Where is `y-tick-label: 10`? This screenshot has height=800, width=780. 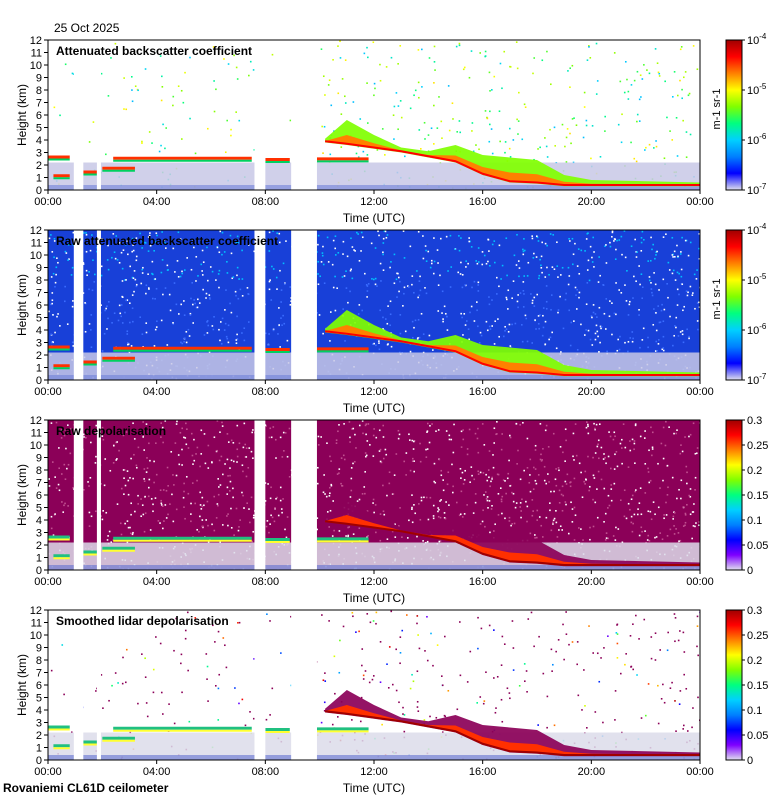
y-tick-label: 10 is located at coordinates (36, 66).